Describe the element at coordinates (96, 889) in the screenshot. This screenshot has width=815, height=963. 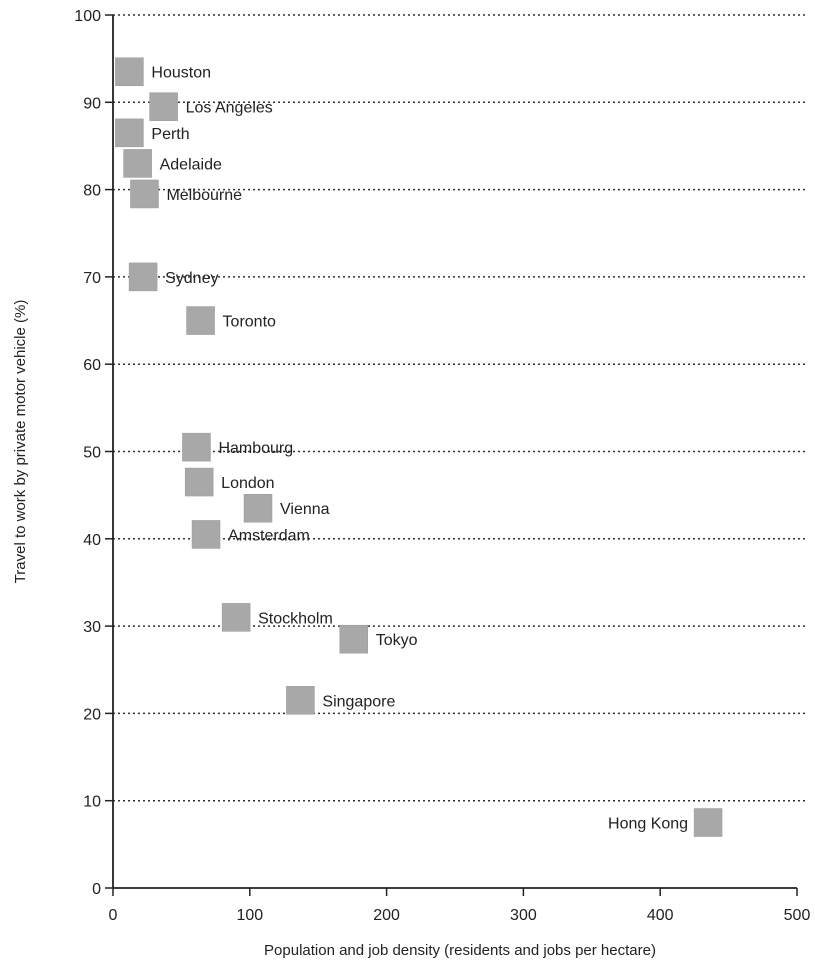
I see `y-tick-label: 0` at that location.